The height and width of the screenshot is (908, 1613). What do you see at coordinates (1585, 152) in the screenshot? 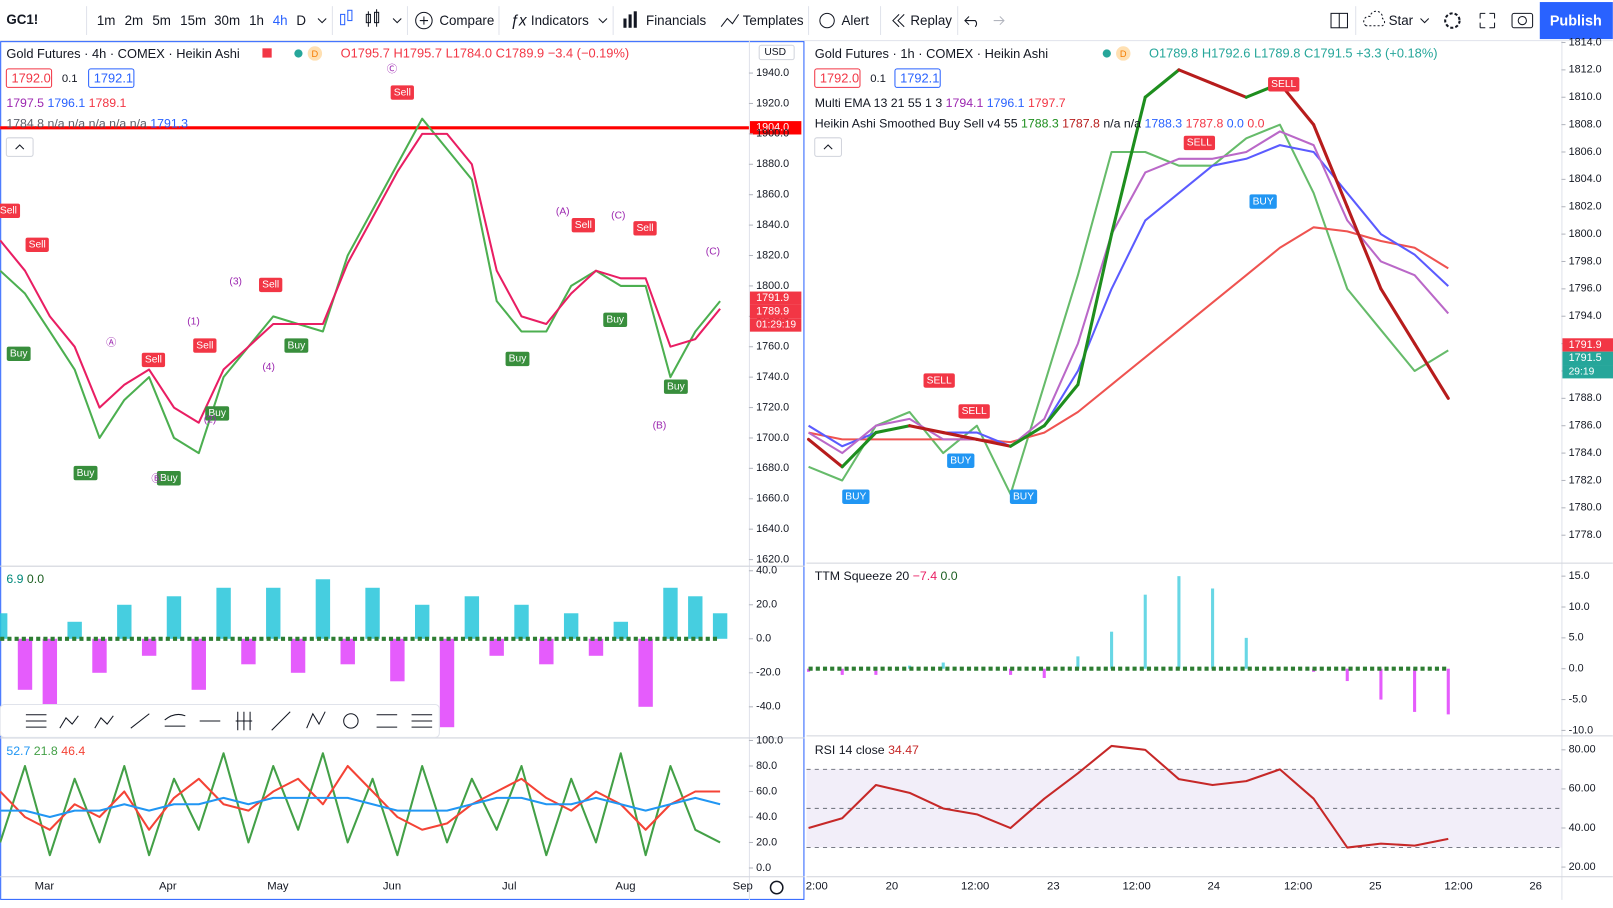
I see `y-tick-label: 1806.0` at bounding box center [1585, 152].